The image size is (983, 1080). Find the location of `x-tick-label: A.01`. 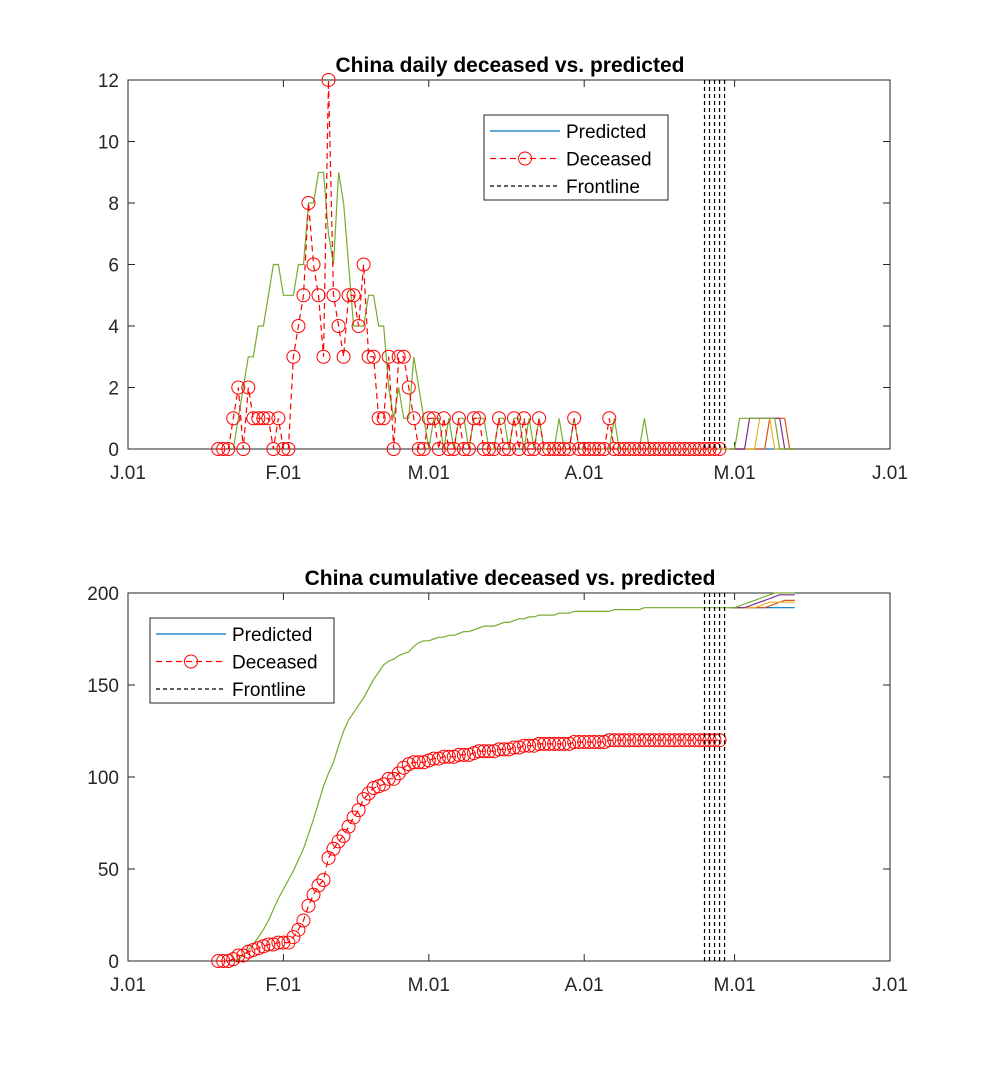

x-tick-label: A.01 is located at coordinates (584, 473).